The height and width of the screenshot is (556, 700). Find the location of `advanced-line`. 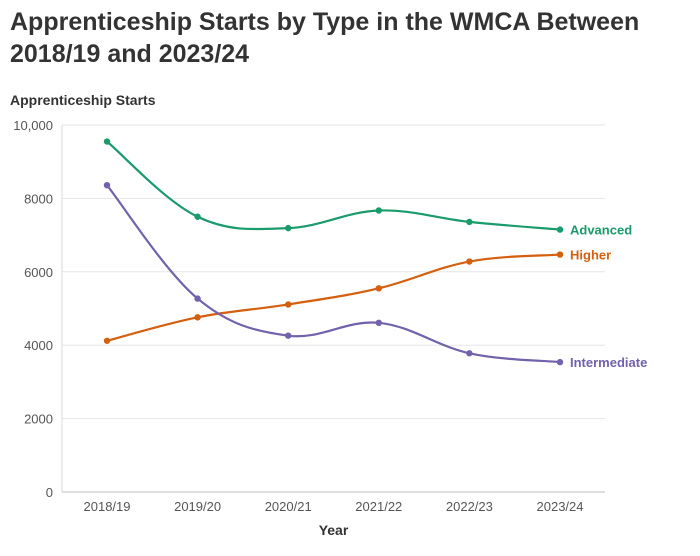

advanced-line is located at coordinates (333, 185).